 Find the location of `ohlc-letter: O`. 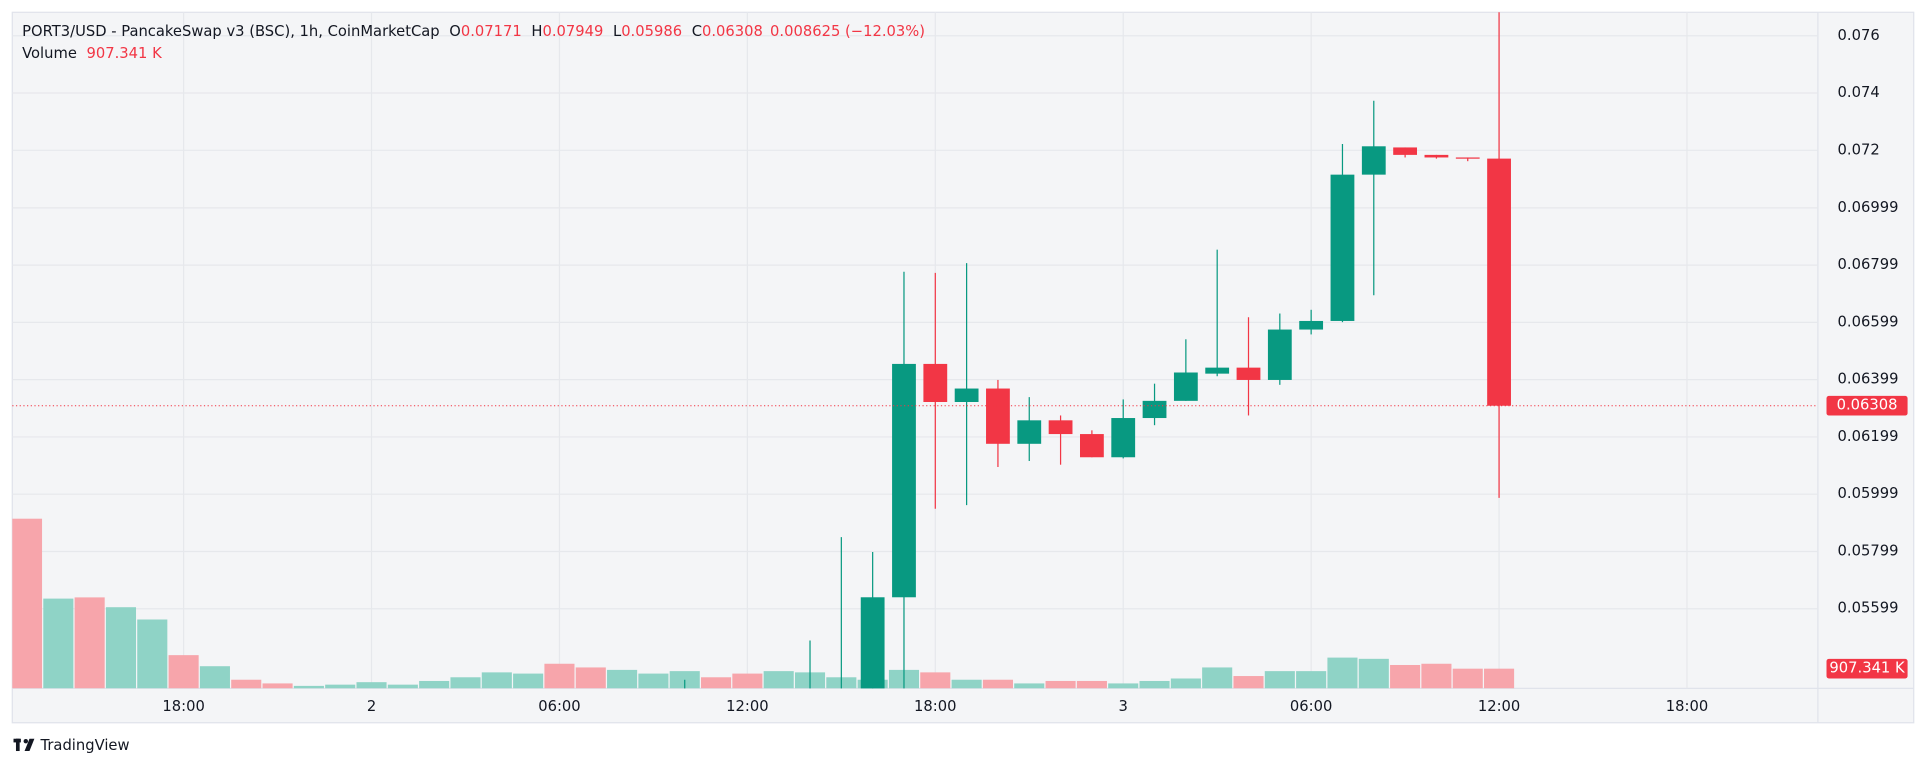

ohlc-letter: O is located at coordinates (455, 31).